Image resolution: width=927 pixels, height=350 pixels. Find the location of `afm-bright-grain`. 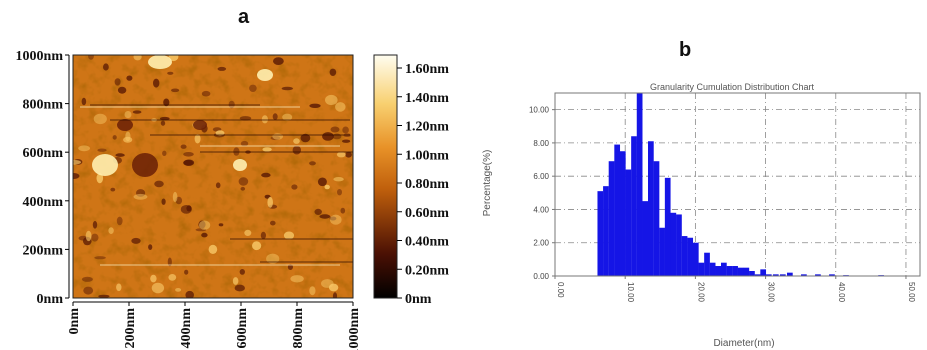

afm-bright-grain is located at coordinates (160, 62).